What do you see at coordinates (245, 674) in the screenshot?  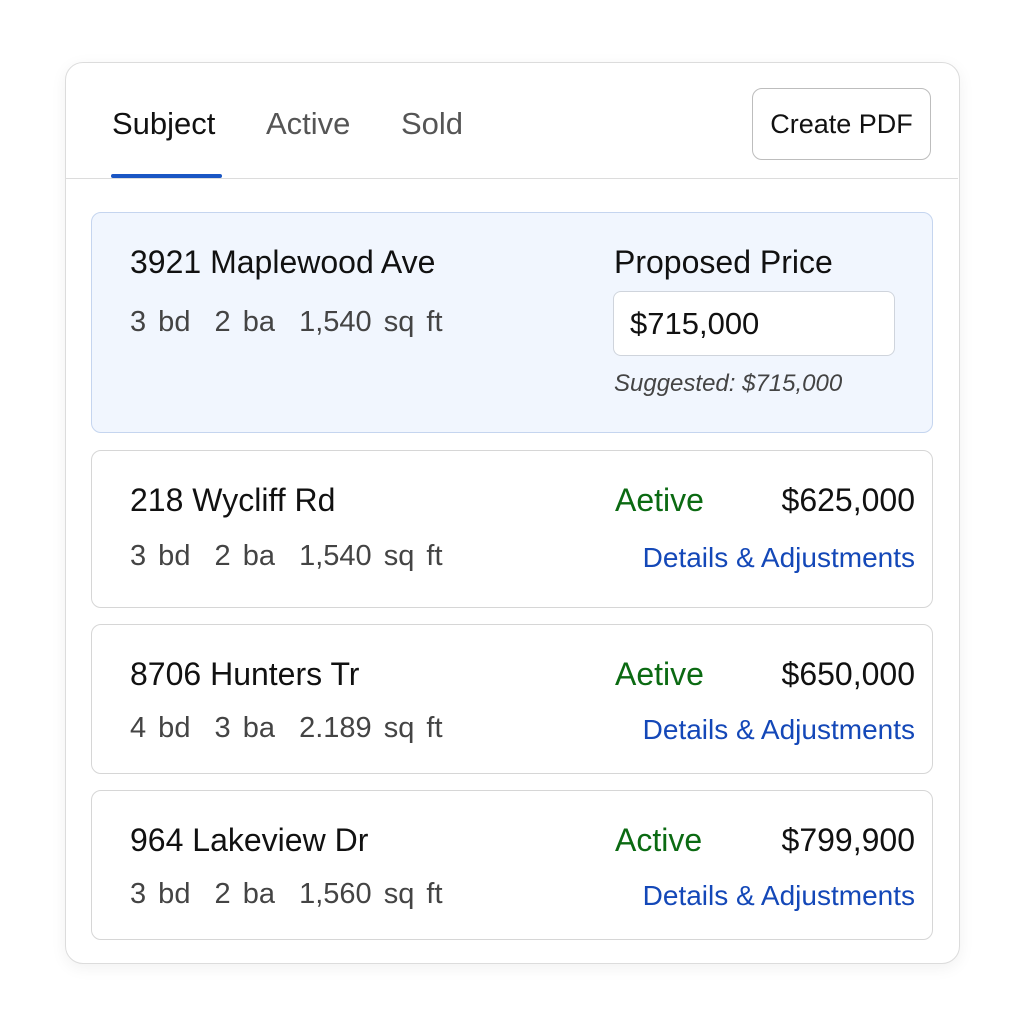 I see `listing-address: 8706 Hunters Tr` at bounding box center [245, 674].